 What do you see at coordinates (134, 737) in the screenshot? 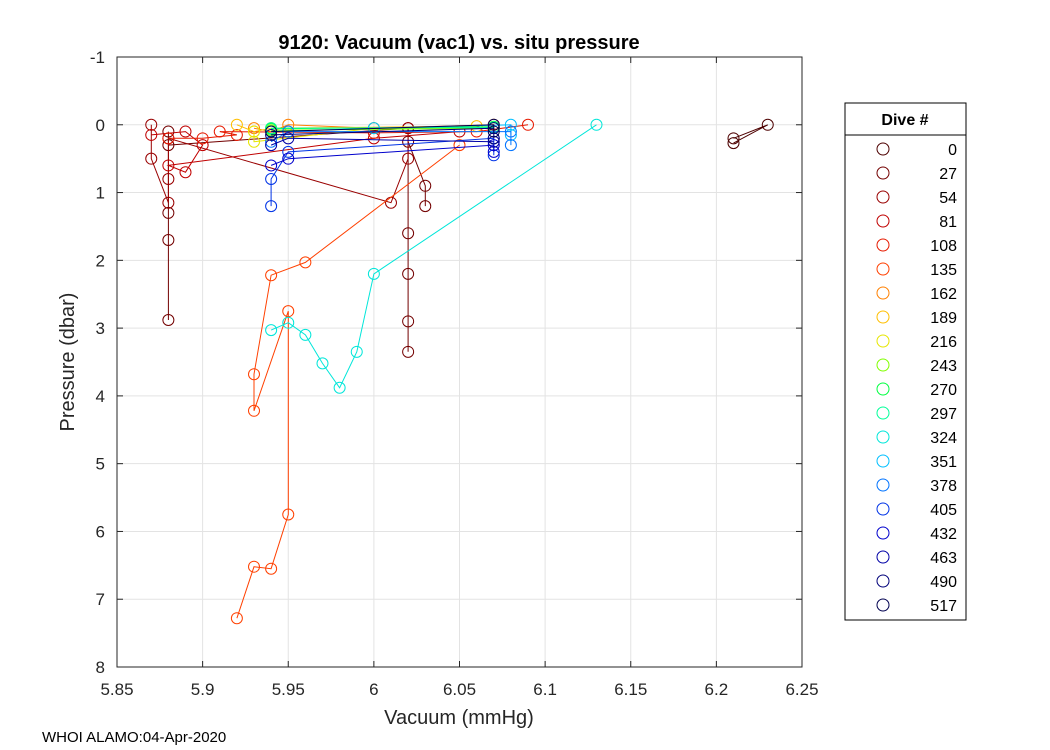
I see `footer-text: WHOI ALAMO:04-Apr-2020` at bounding box center [134, 737].